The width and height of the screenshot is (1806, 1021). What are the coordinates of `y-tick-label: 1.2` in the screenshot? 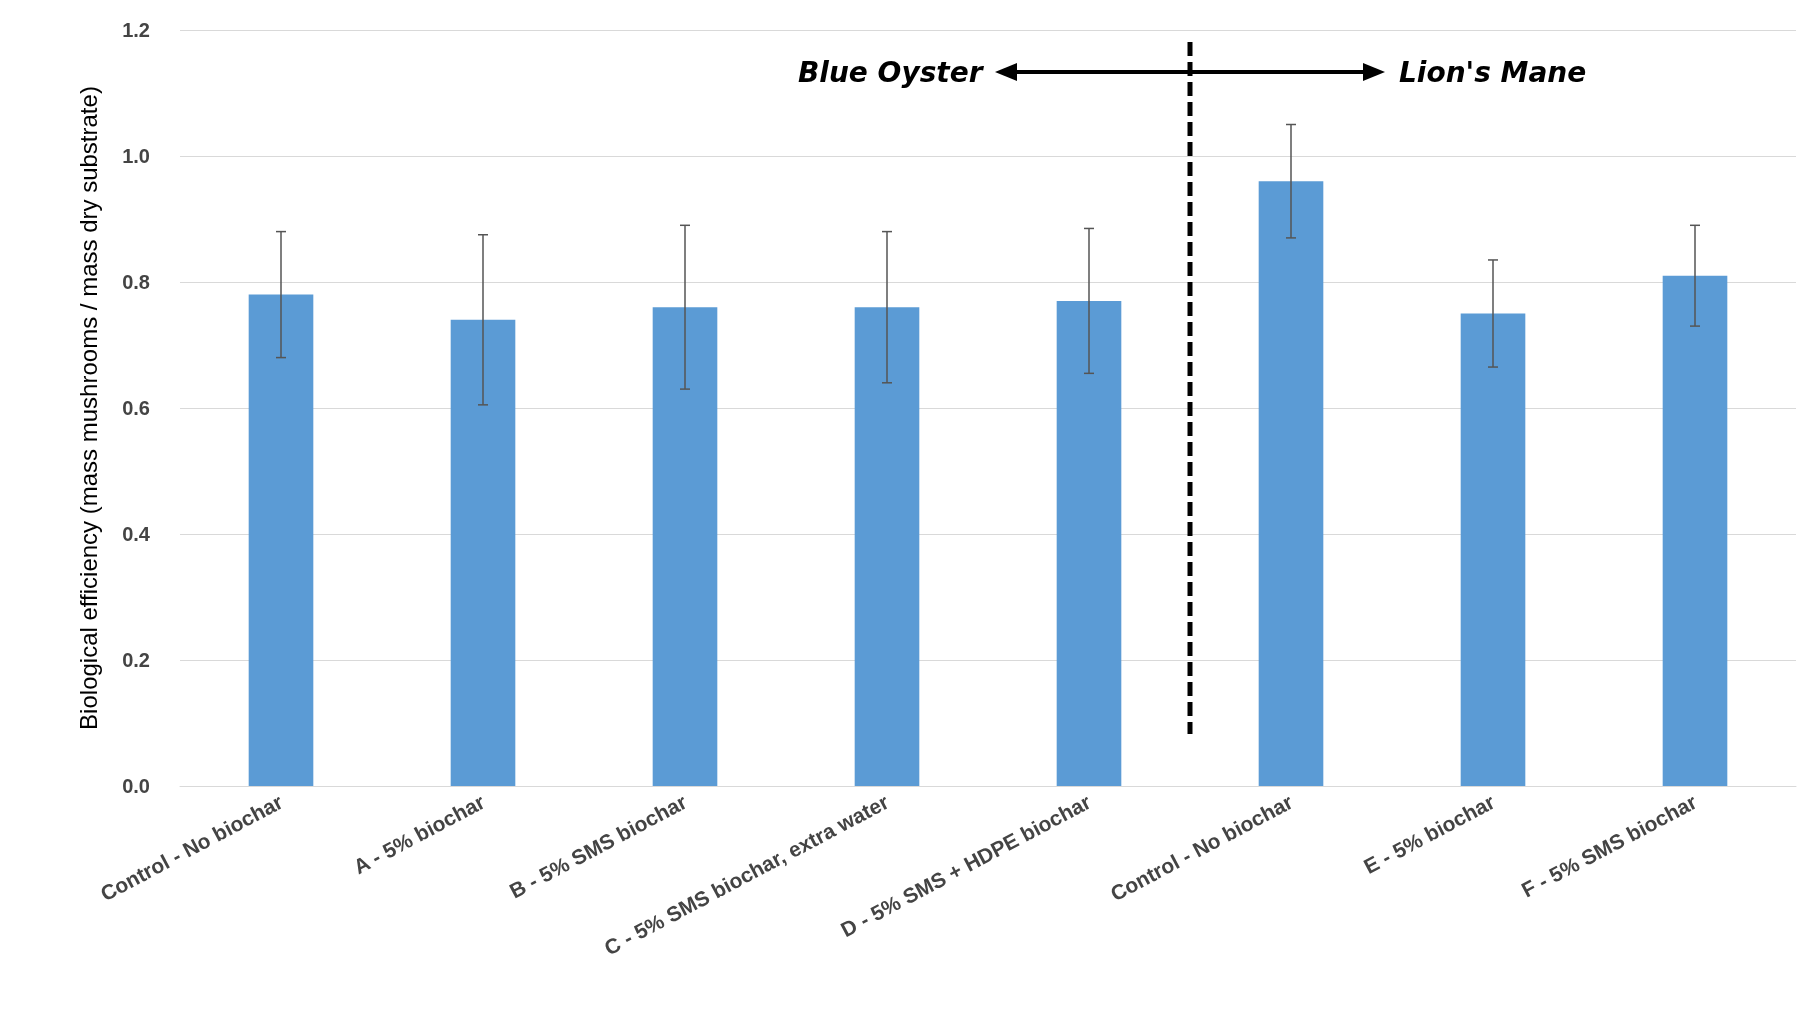 It's located at (136, 30).